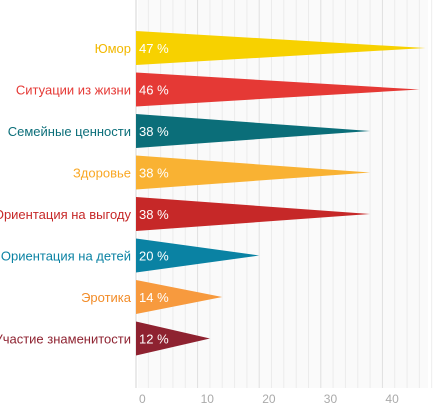 The image size is (440, 417). What do you see at coordinates (154, 256) in the screenshot?
I see `value-label: 20 %` at bounding box center [154, 256].